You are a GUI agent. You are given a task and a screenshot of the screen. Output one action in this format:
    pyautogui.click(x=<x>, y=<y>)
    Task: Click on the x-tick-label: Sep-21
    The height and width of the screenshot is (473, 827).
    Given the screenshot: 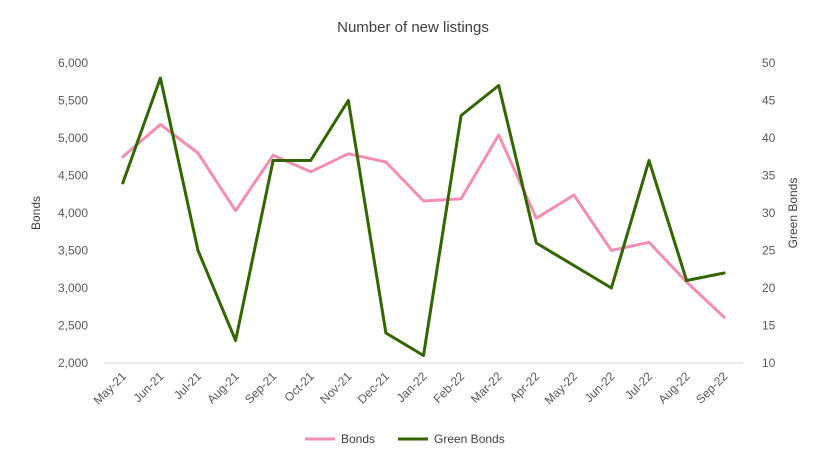 What is the action you would take?
    pyautogui.click(x=260, y=387)
    